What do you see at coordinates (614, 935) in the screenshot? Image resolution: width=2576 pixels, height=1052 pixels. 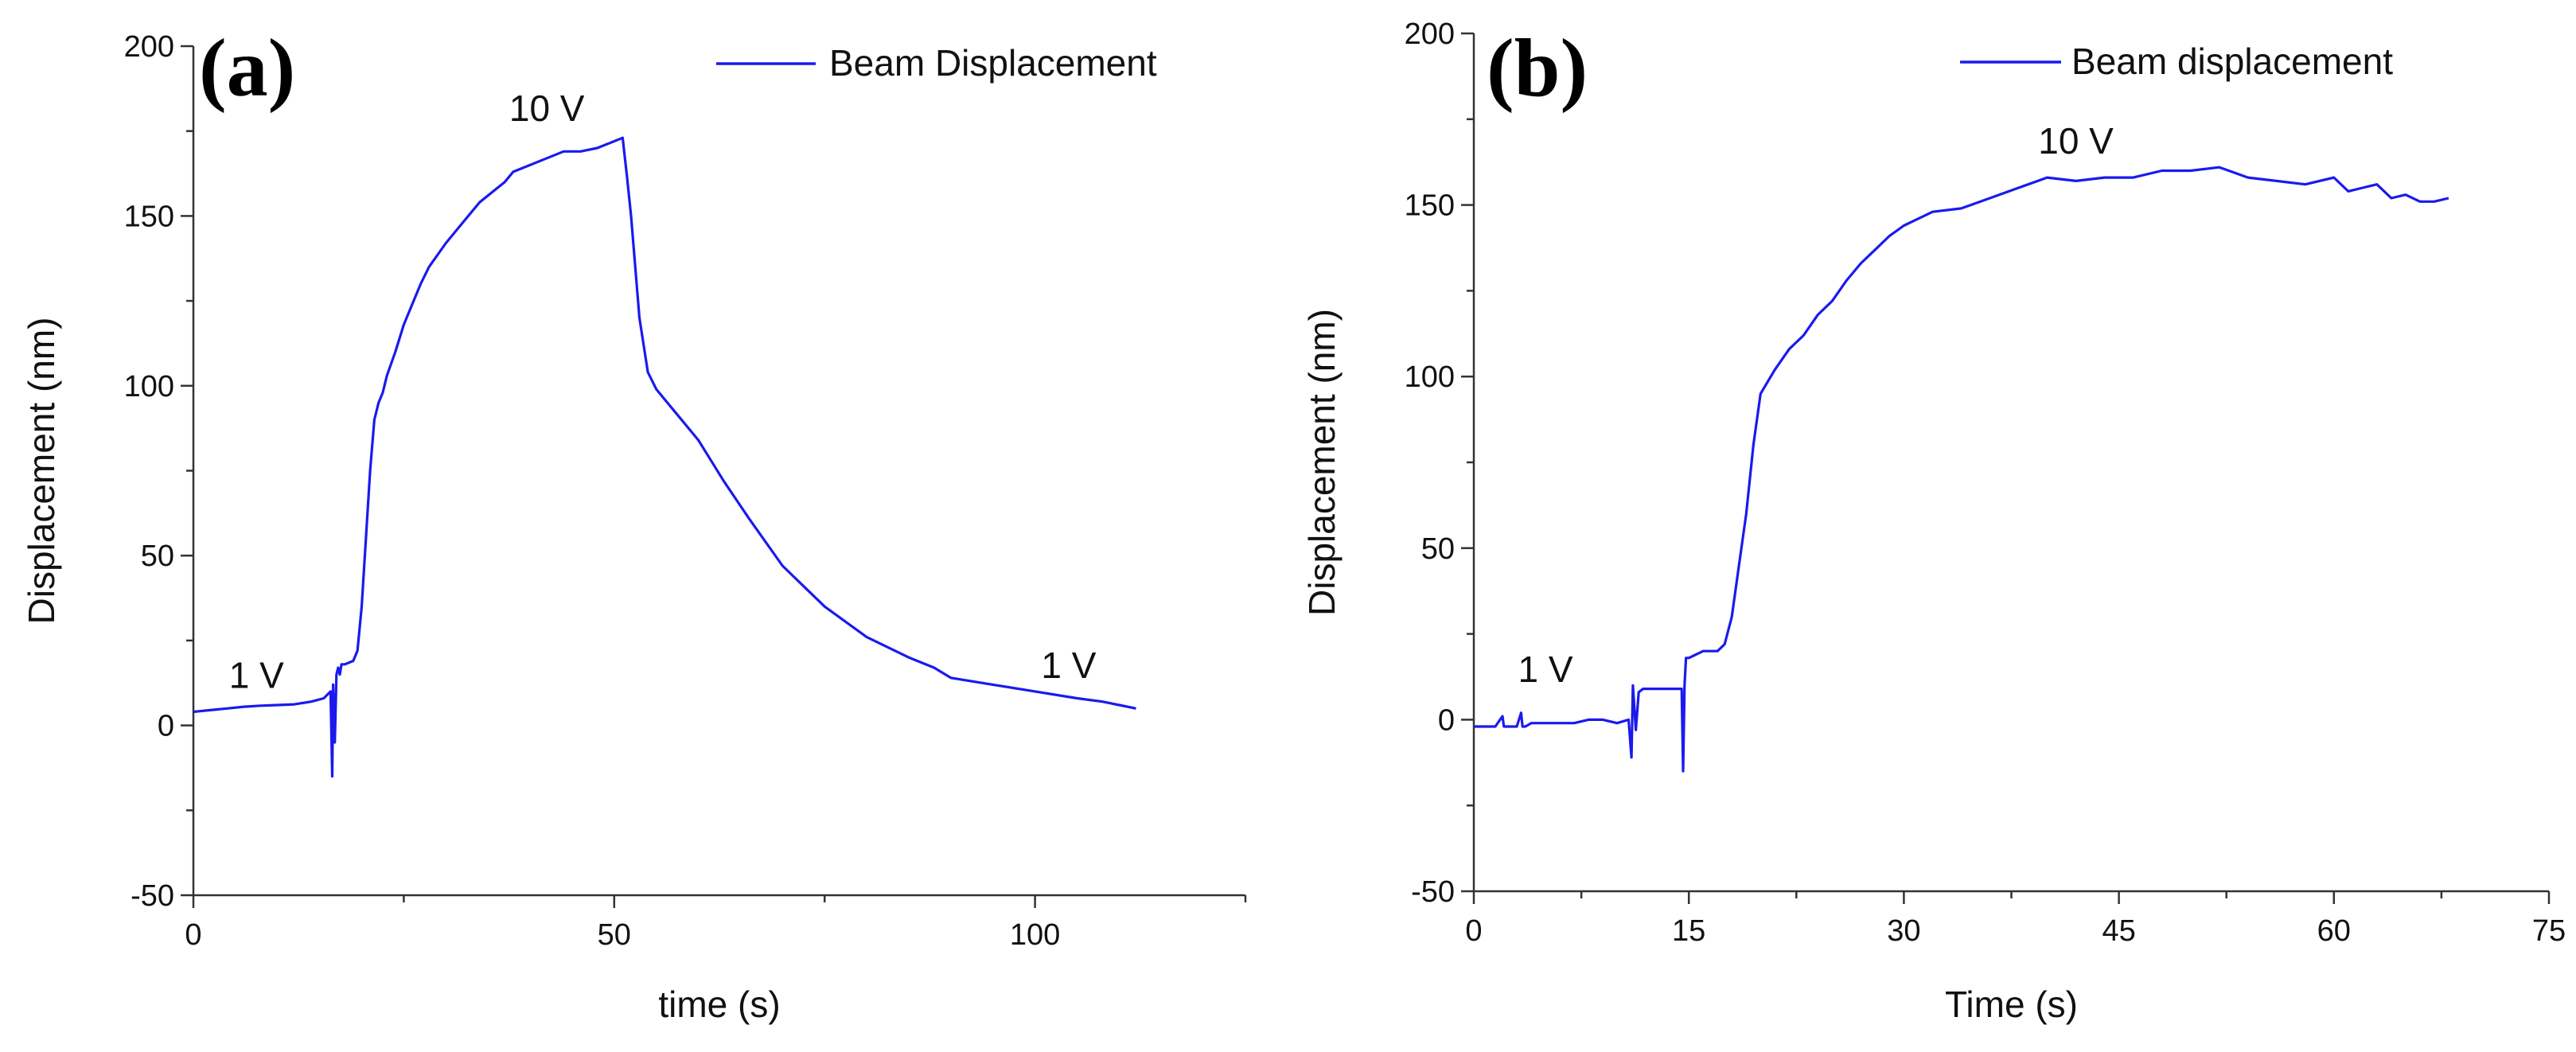 I see `panel-a-x-tick-label: 50` at bounding box center [614, 935].